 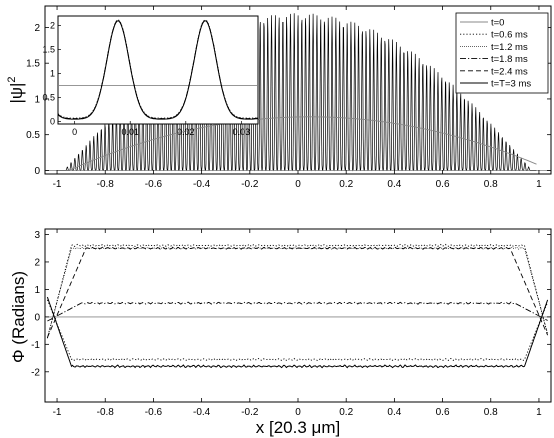 I want to click on inset-y-tick-label: 0, so click(x=52, y=122).